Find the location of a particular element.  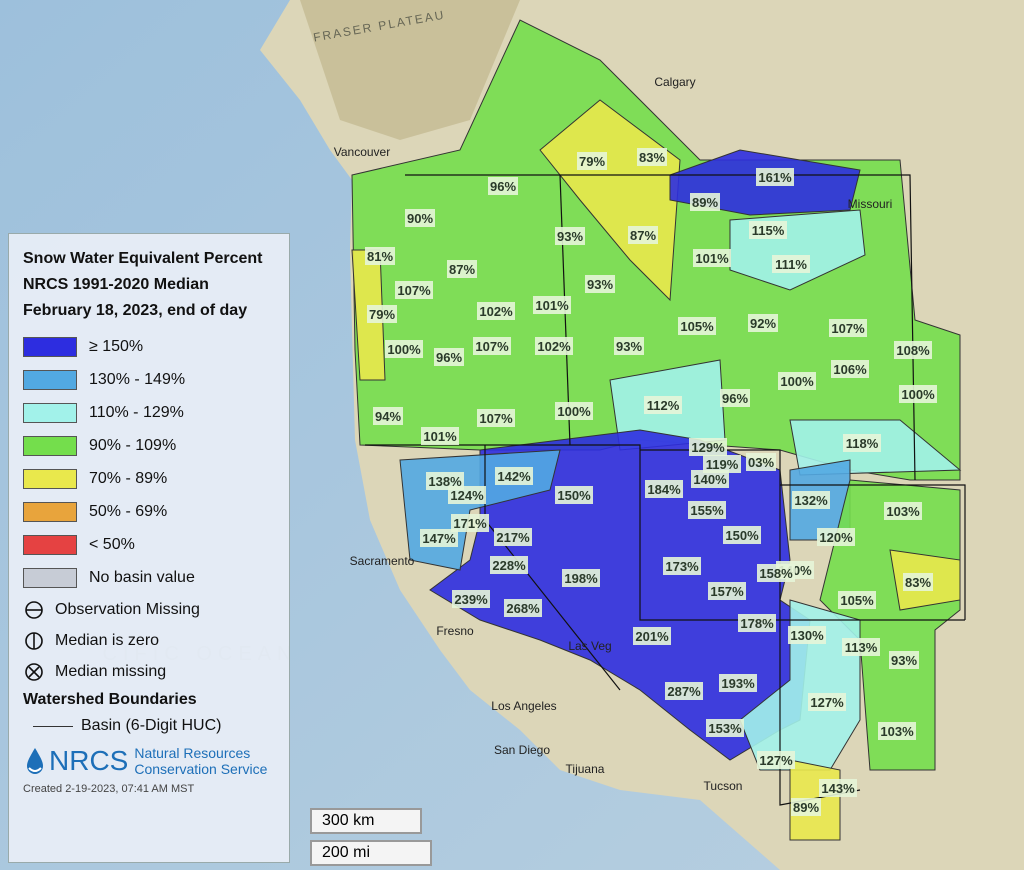

basin-label: 239% is located at coordinates (471, 599).